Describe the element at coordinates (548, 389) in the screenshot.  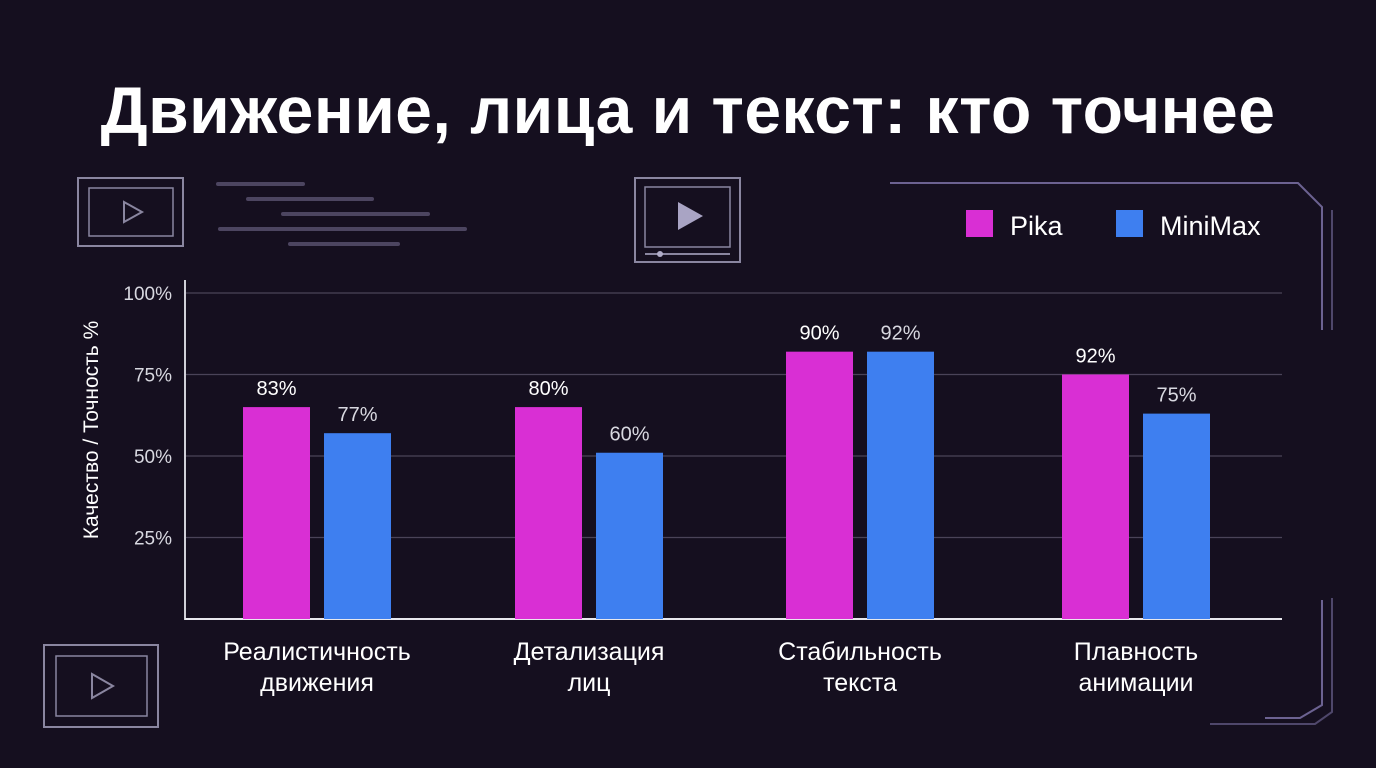
I see `data-label: 80%` at that location.